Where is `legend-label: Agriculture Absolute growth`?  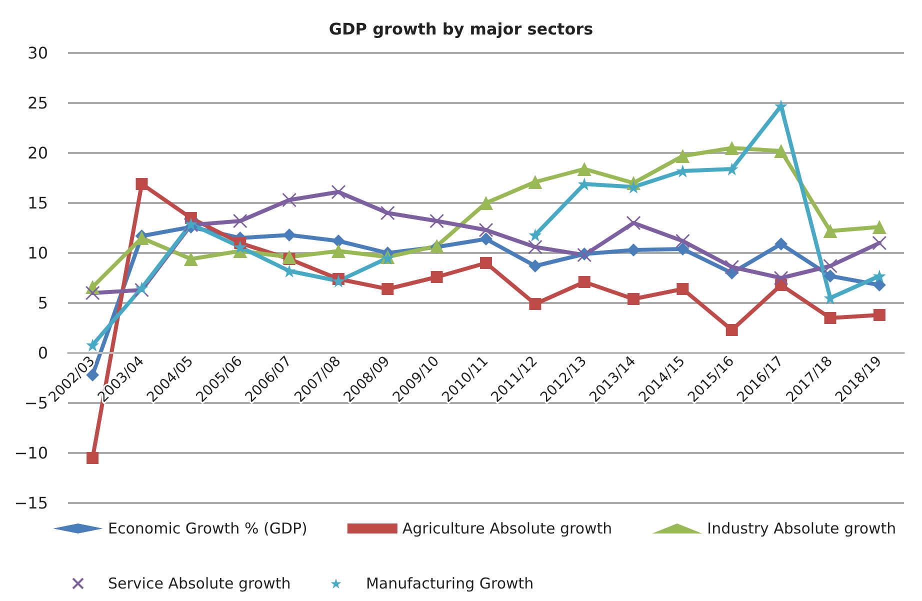 legend-label: Agriculture Absolute growth is located at coordinates (507, 529).